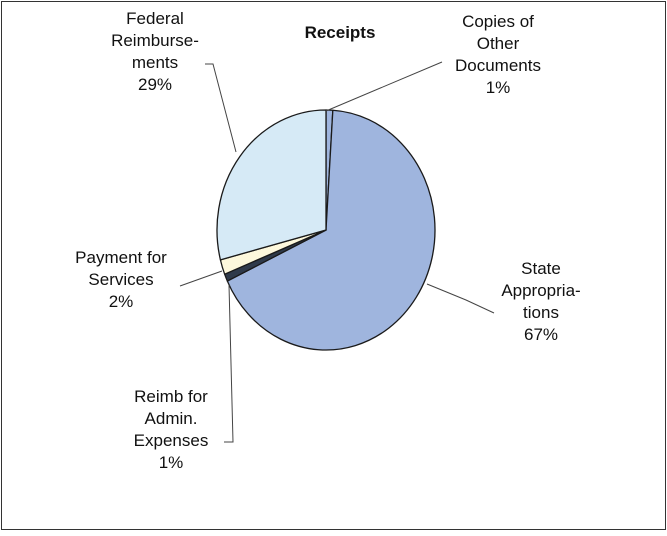 The height and width of the screenshot is (536, 667). I want to click on slice-label-line: Admin., so click(171, 418).